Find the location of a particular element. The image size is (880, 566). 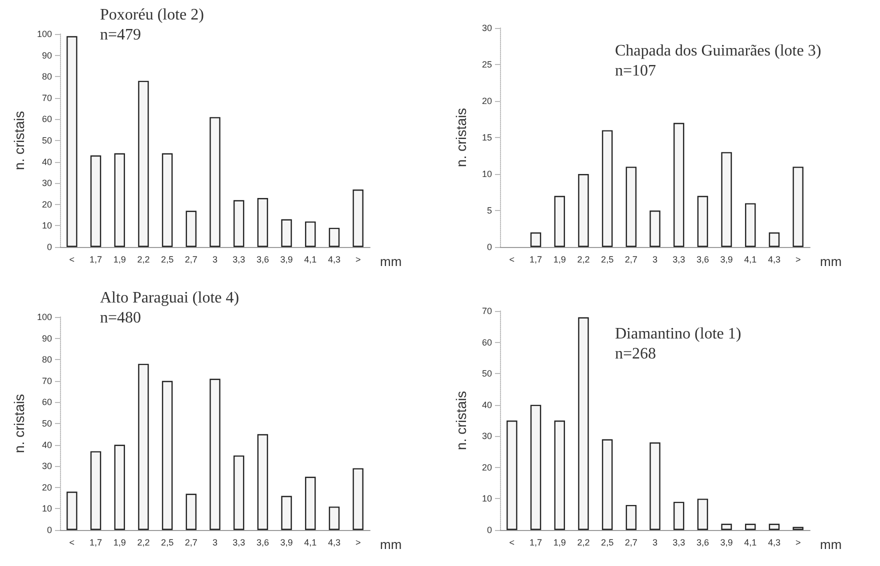

y-tick-label: 100 is located at coordinates (44, 317).